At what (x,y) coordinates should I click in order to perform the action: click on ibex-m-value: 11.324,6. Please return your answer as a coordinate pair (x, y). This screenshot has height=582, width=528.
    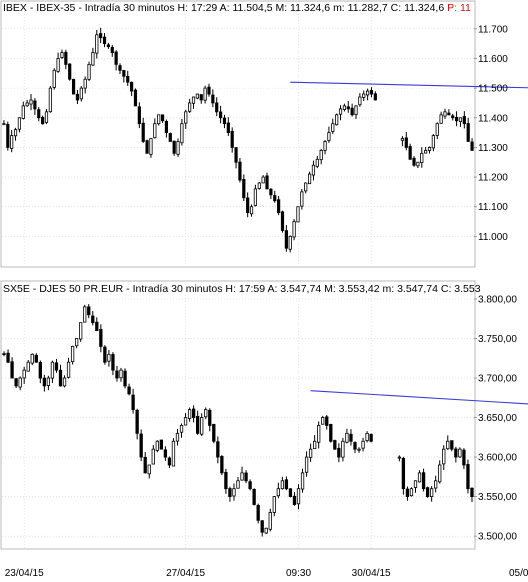
    Looking at the image, I should click on (310, 8).